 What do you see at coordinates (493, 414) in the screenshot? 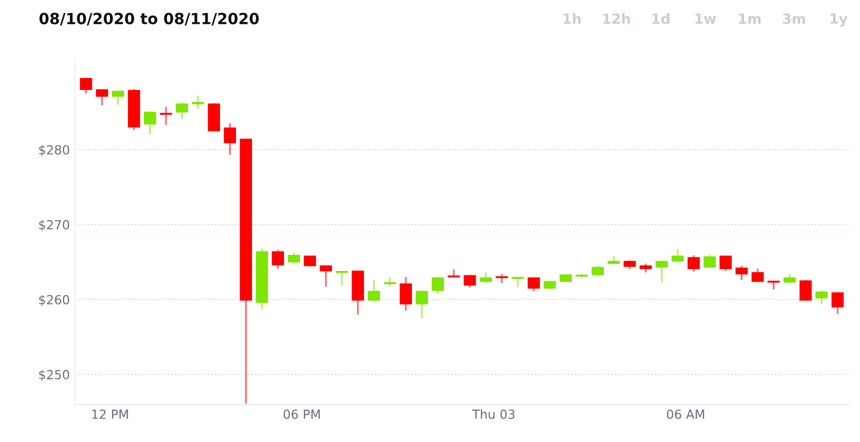
I see `x-tick-label: Thu 03` at bounding box center [493, 414].